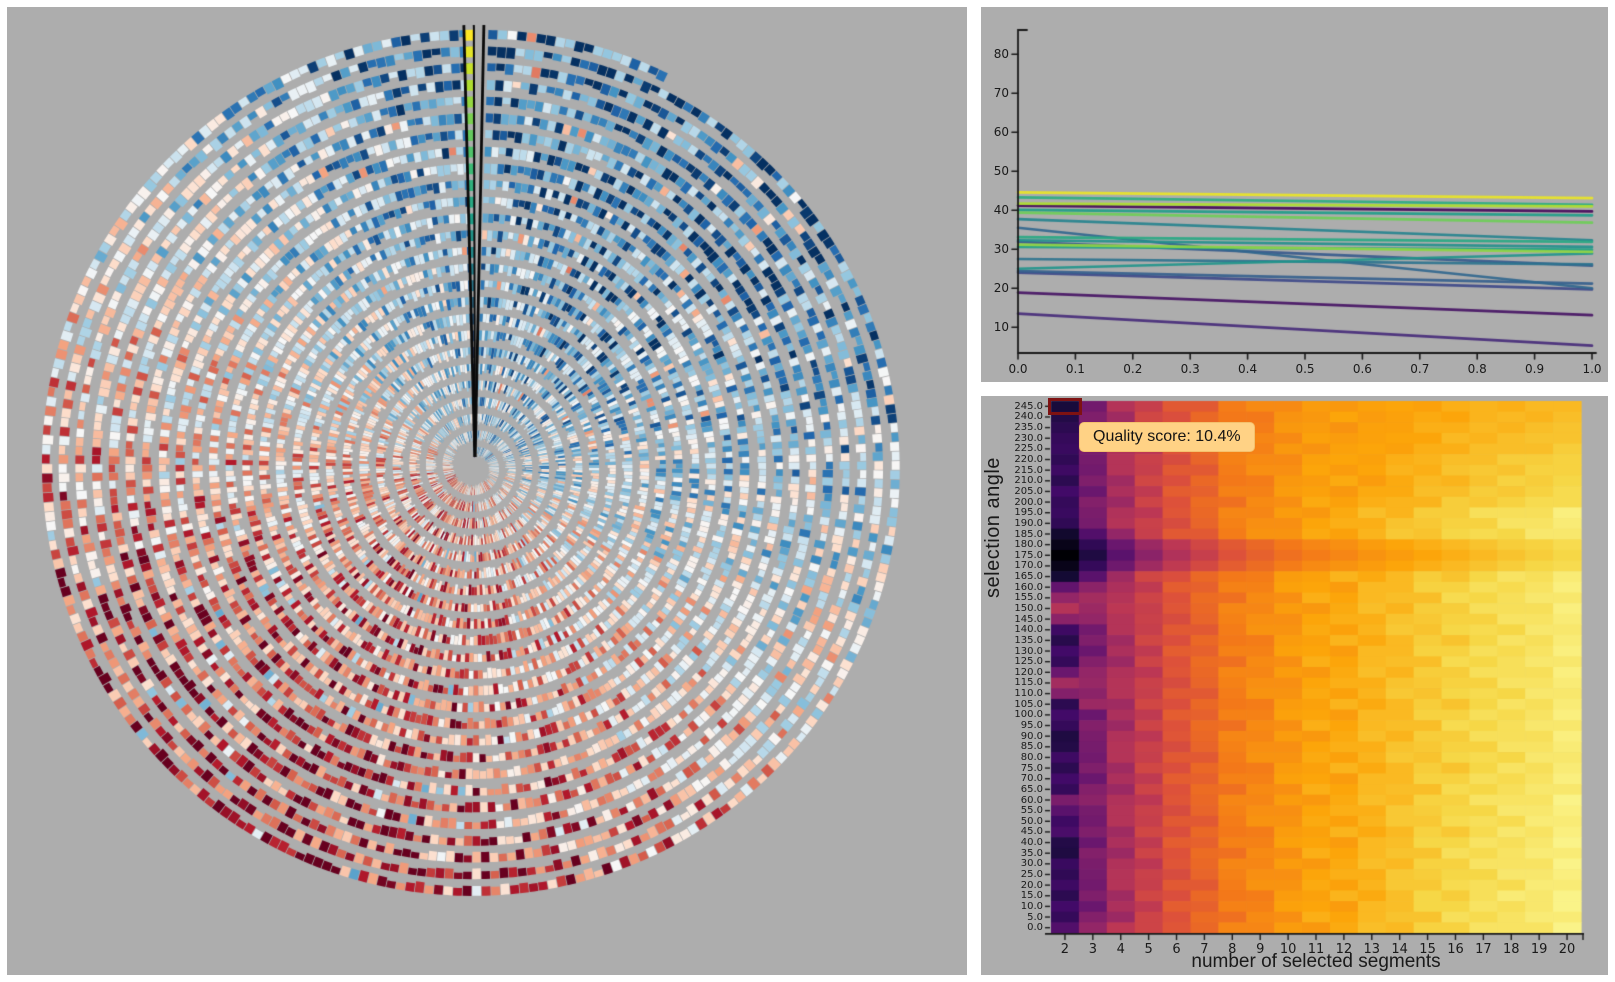 The image size is (1615, 982). I want to click on heatmap-x-tick-label: 11, so click(1316, 949).